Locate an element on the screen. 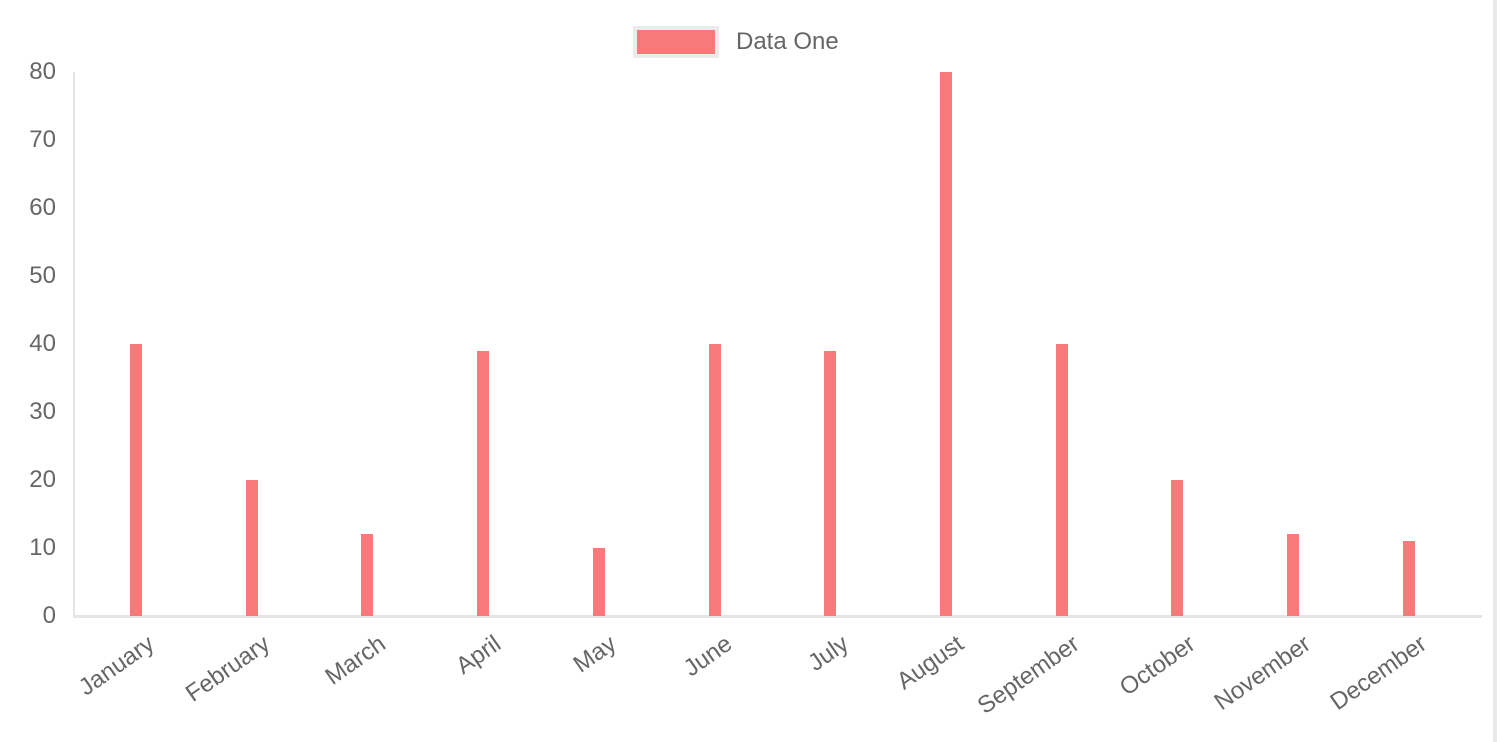  bar-april is located at coordinates (483, 483).